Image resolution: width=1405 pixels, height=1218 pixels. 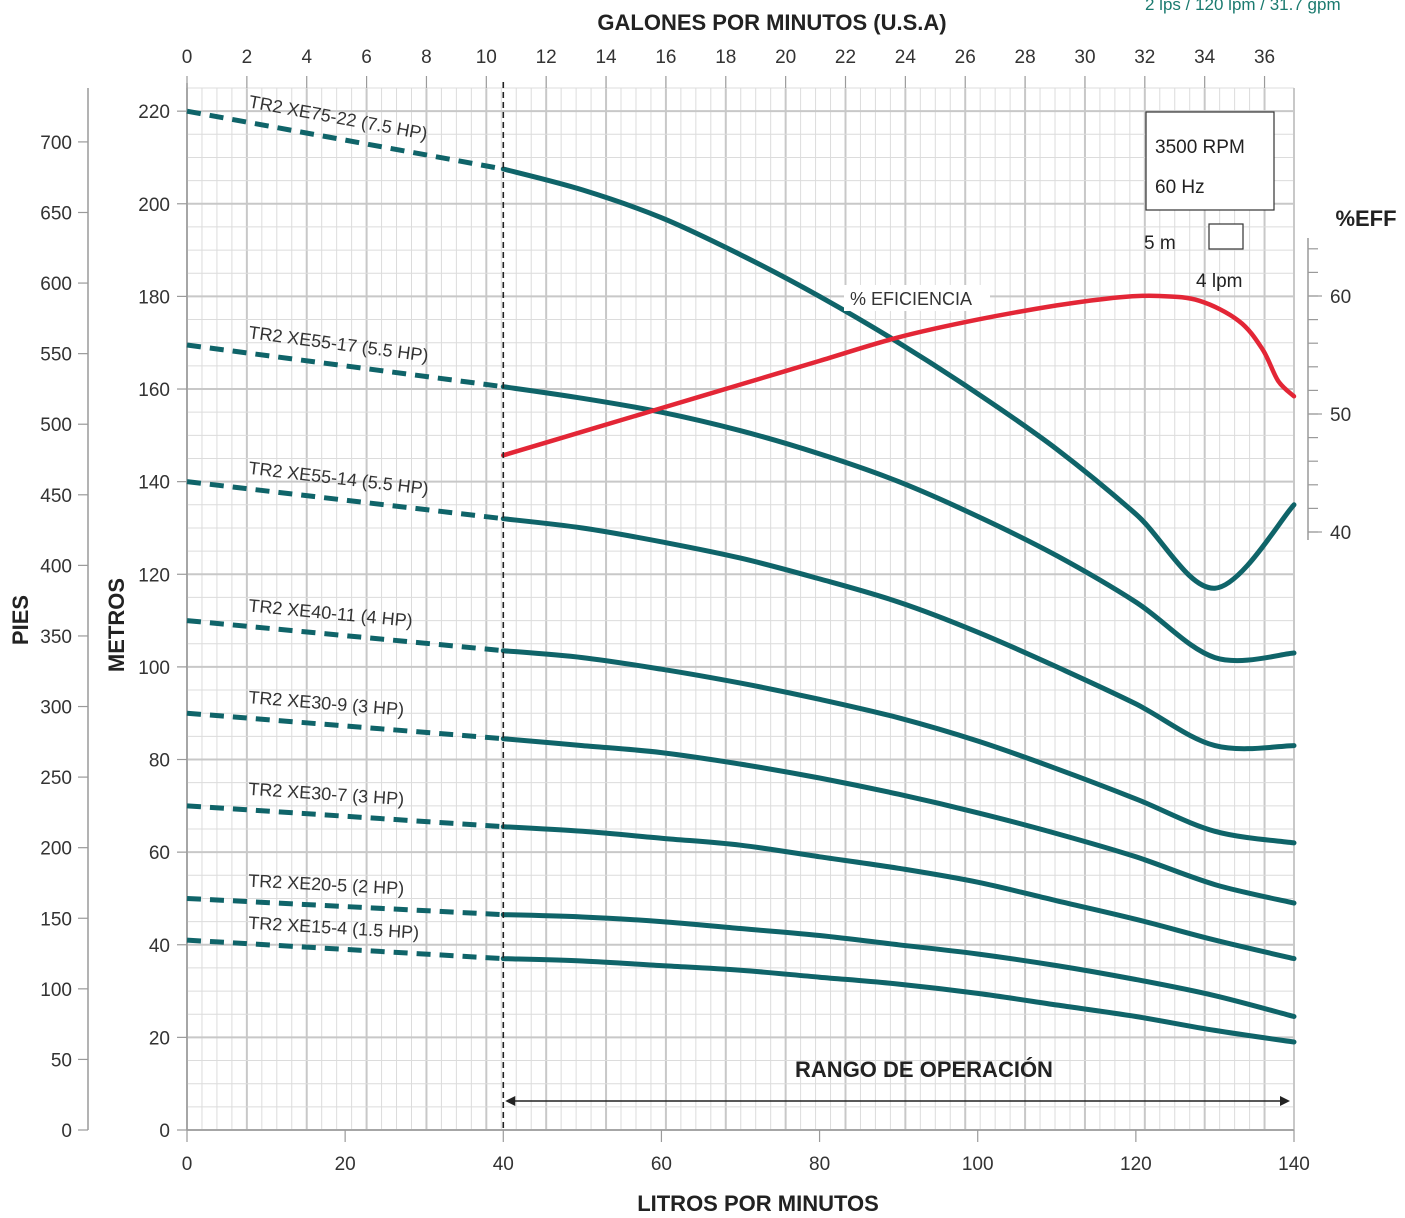 I want to click on curve-label: TR2 XE55-14 (5.5 HP), so click(x=339, y=478).